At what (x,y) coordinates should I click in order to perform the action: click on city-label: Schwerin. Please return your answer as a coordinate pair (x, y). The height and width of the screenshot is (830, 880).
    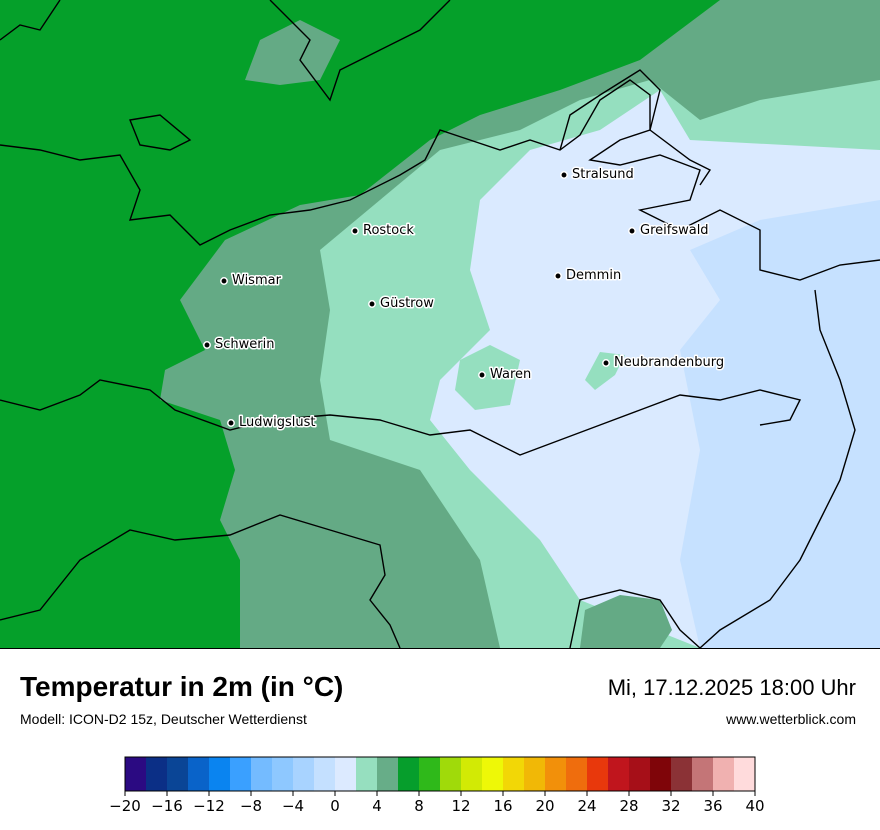
    Looking at the image, I should click on (244, 344).